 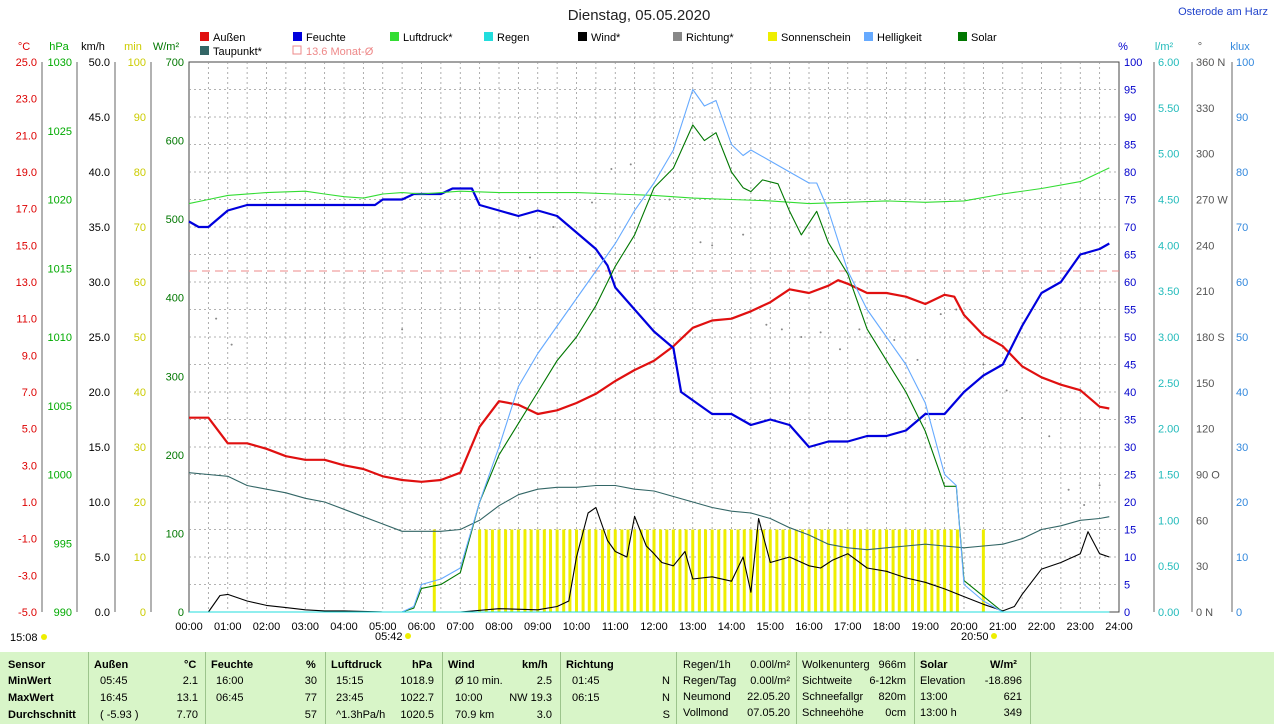 What do you see at coordinates (344, 627) in the screenshot?
I see `tick-label-time: 04:00` at bounding box center [344, 627].